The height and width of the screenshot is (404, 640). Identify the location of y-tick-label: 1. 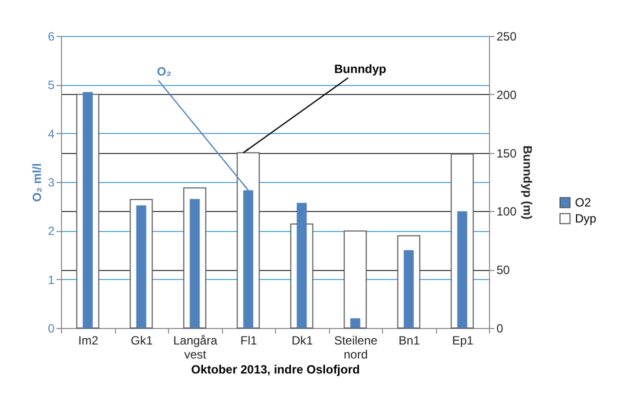
(51, 279).